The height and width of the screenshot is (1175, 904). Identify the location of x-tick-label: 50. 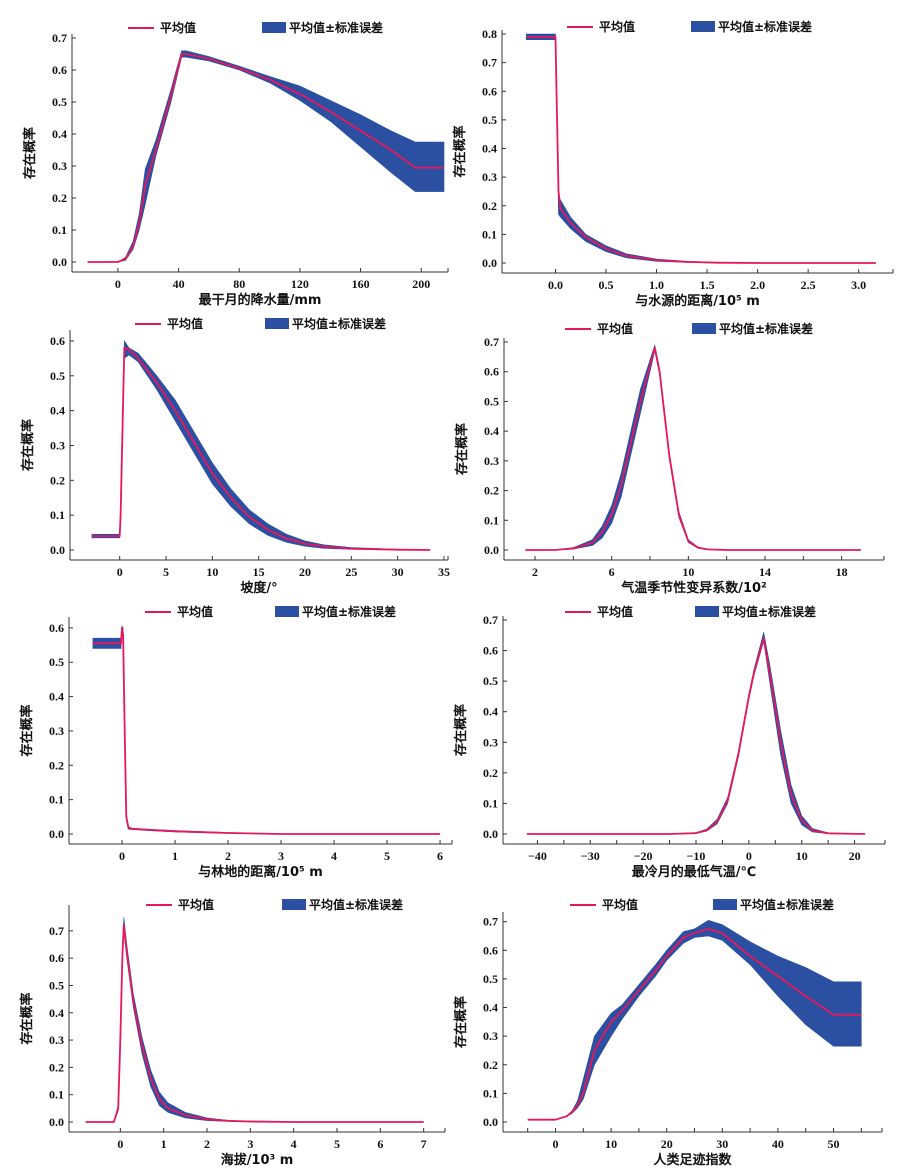
(834, 1144).